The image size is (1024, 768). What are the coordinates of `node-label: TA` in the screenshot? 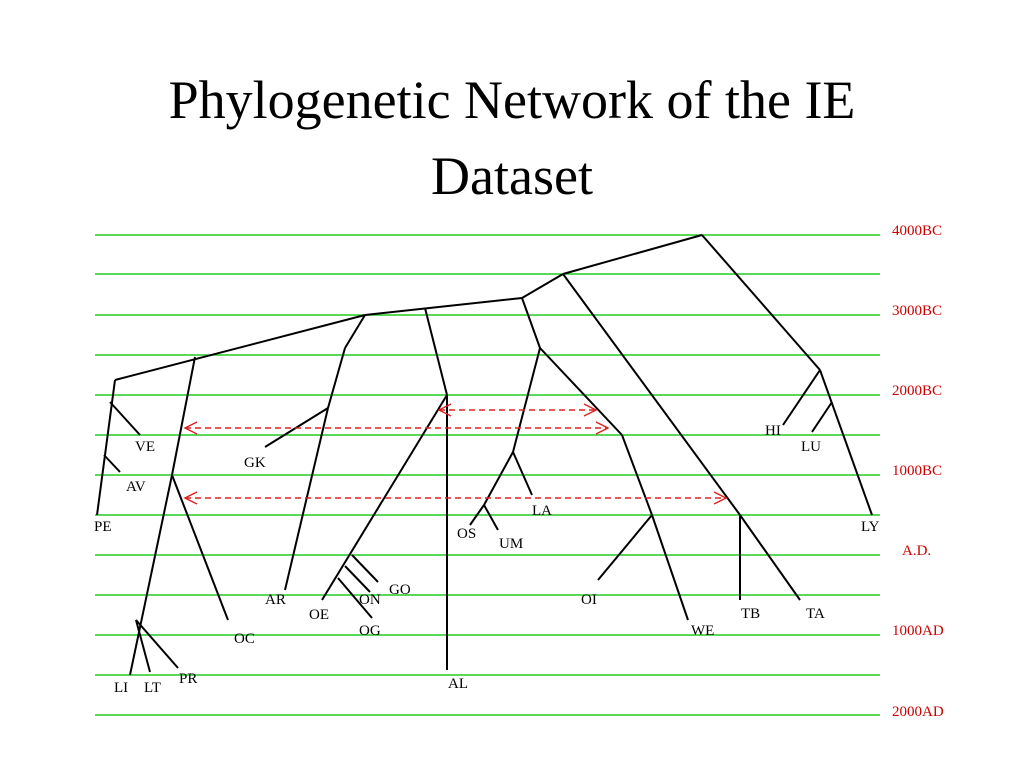 It's located at (815, 614).